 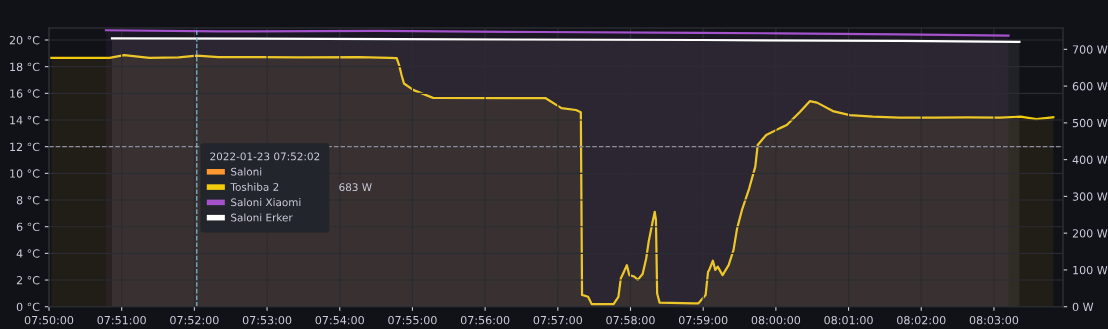 What do you see at coordinates (194, 320) in the screenshot?
I see `x-tick-label: 07:52:00` at bounding box center [194, 320].